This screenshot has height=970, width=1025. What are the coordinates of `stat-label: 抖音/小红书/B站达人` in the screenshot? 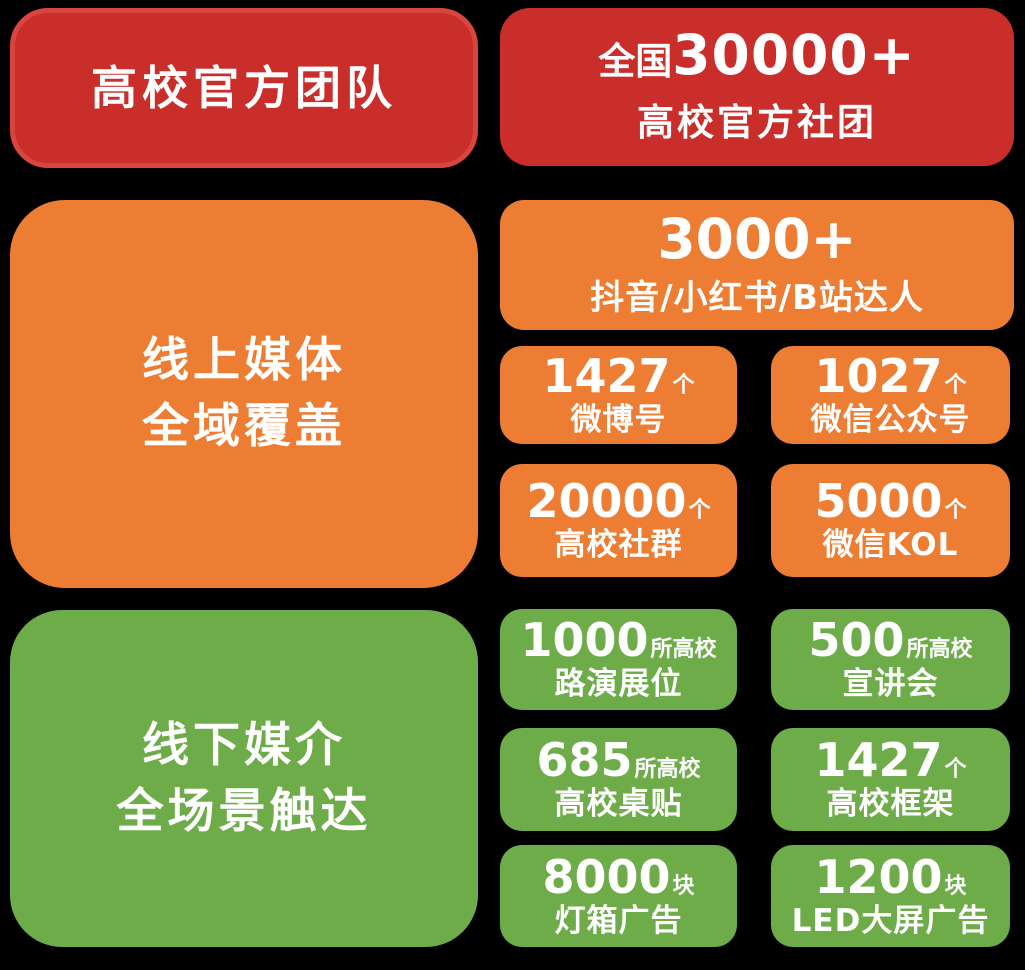 It's located at (757, 297).